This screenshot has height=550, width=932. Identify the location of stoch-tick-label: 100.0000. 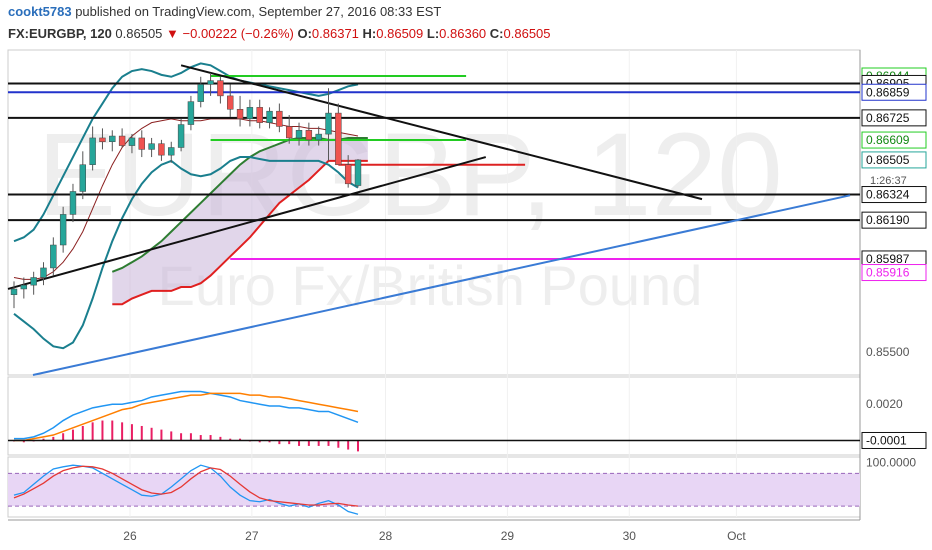
(891, 462).